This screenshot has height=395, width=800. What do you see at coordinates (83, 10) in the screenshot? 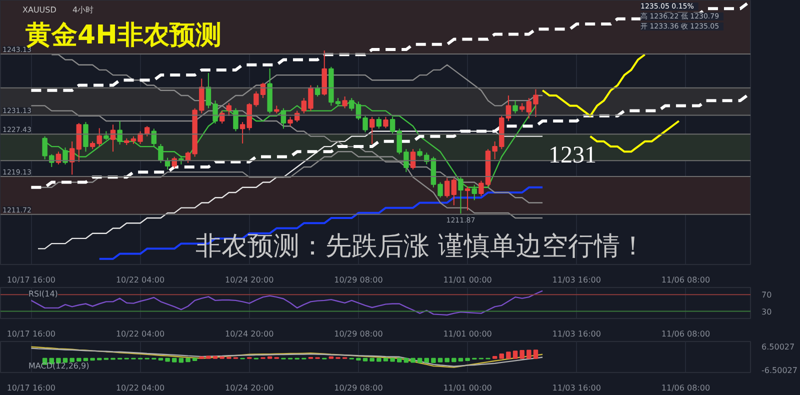
I see `annotation: 4小时` at bounding box center [83, 10].